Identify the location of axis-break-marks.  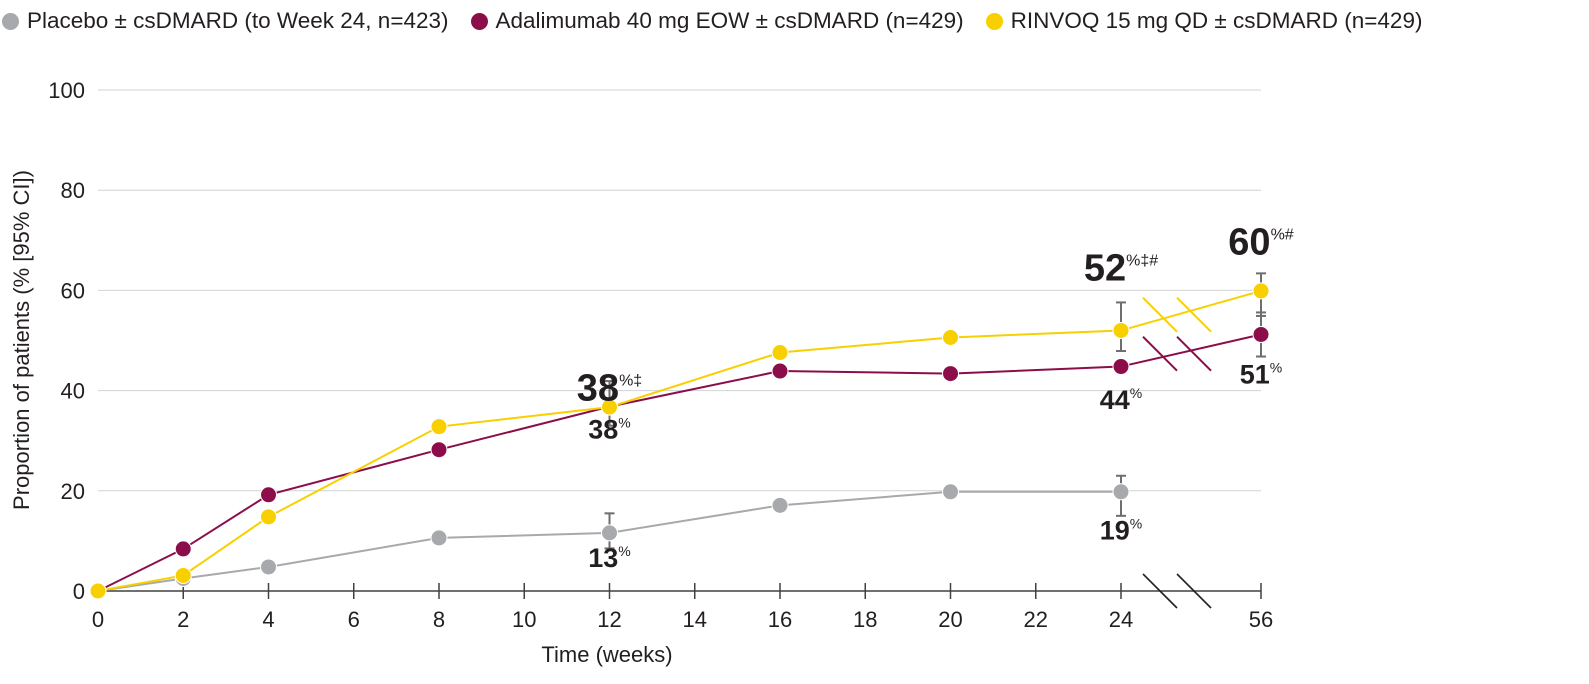
(1177, 452).